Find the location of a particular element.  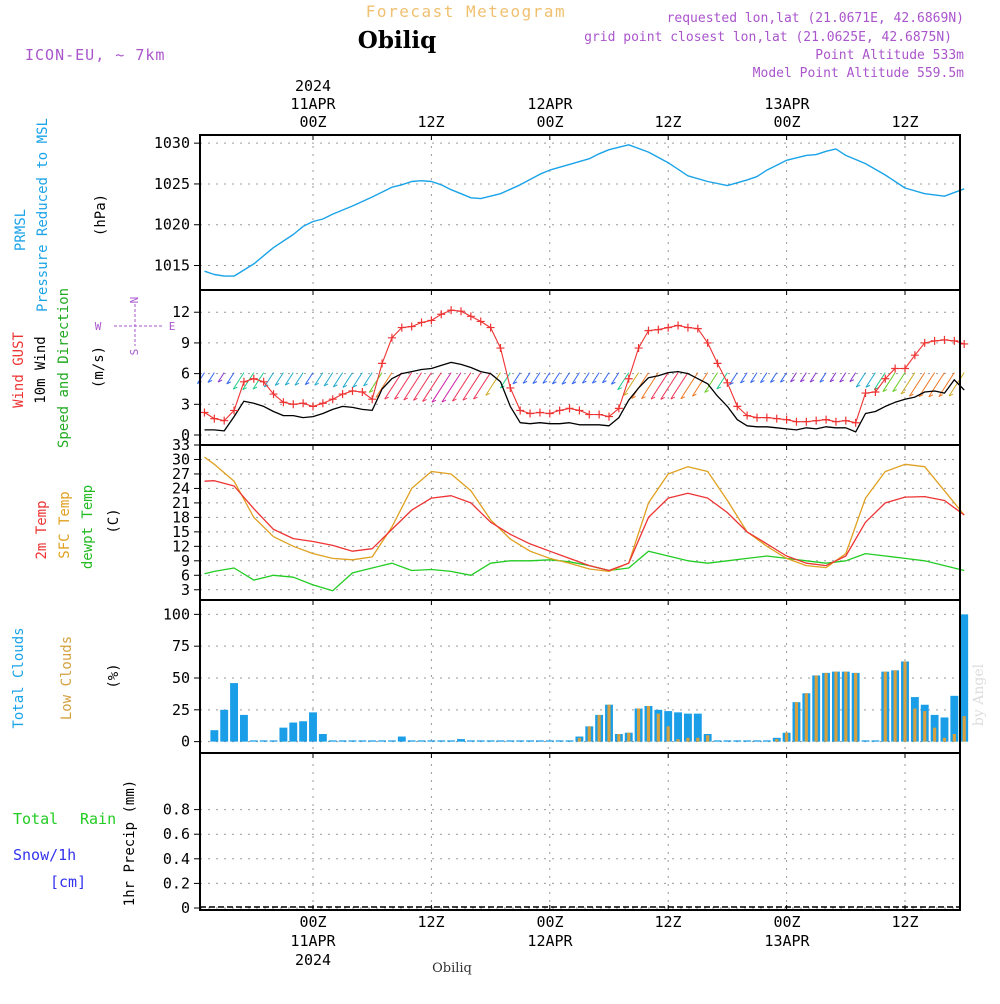

ytick-label-2: 21 is located at coordinates (181, 503).